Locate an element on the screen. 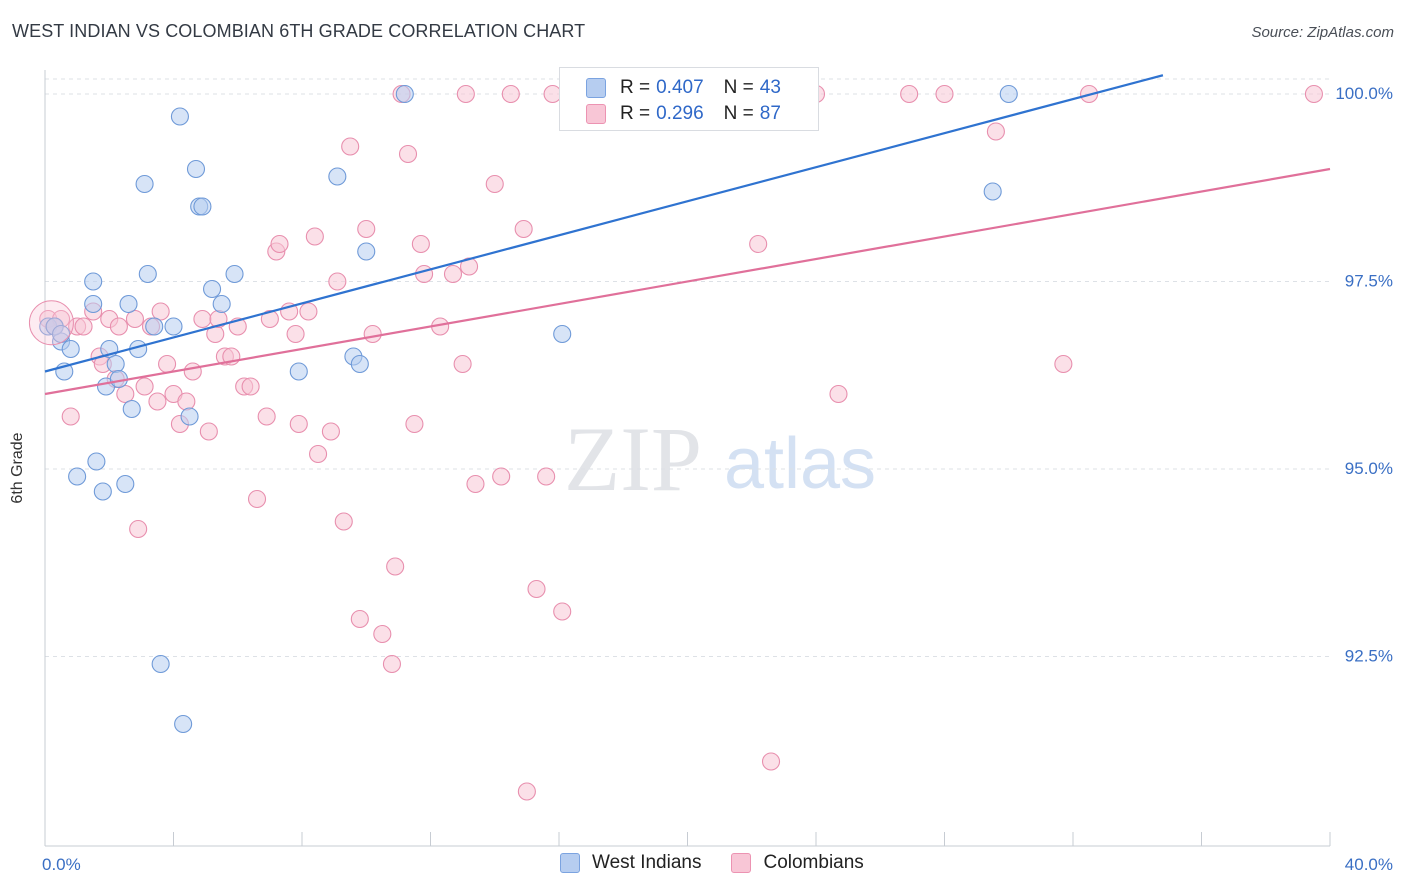 This screenshot has width=1406, height=892. legend-label-colombians: Colombians is located at coordinates (813, 862).